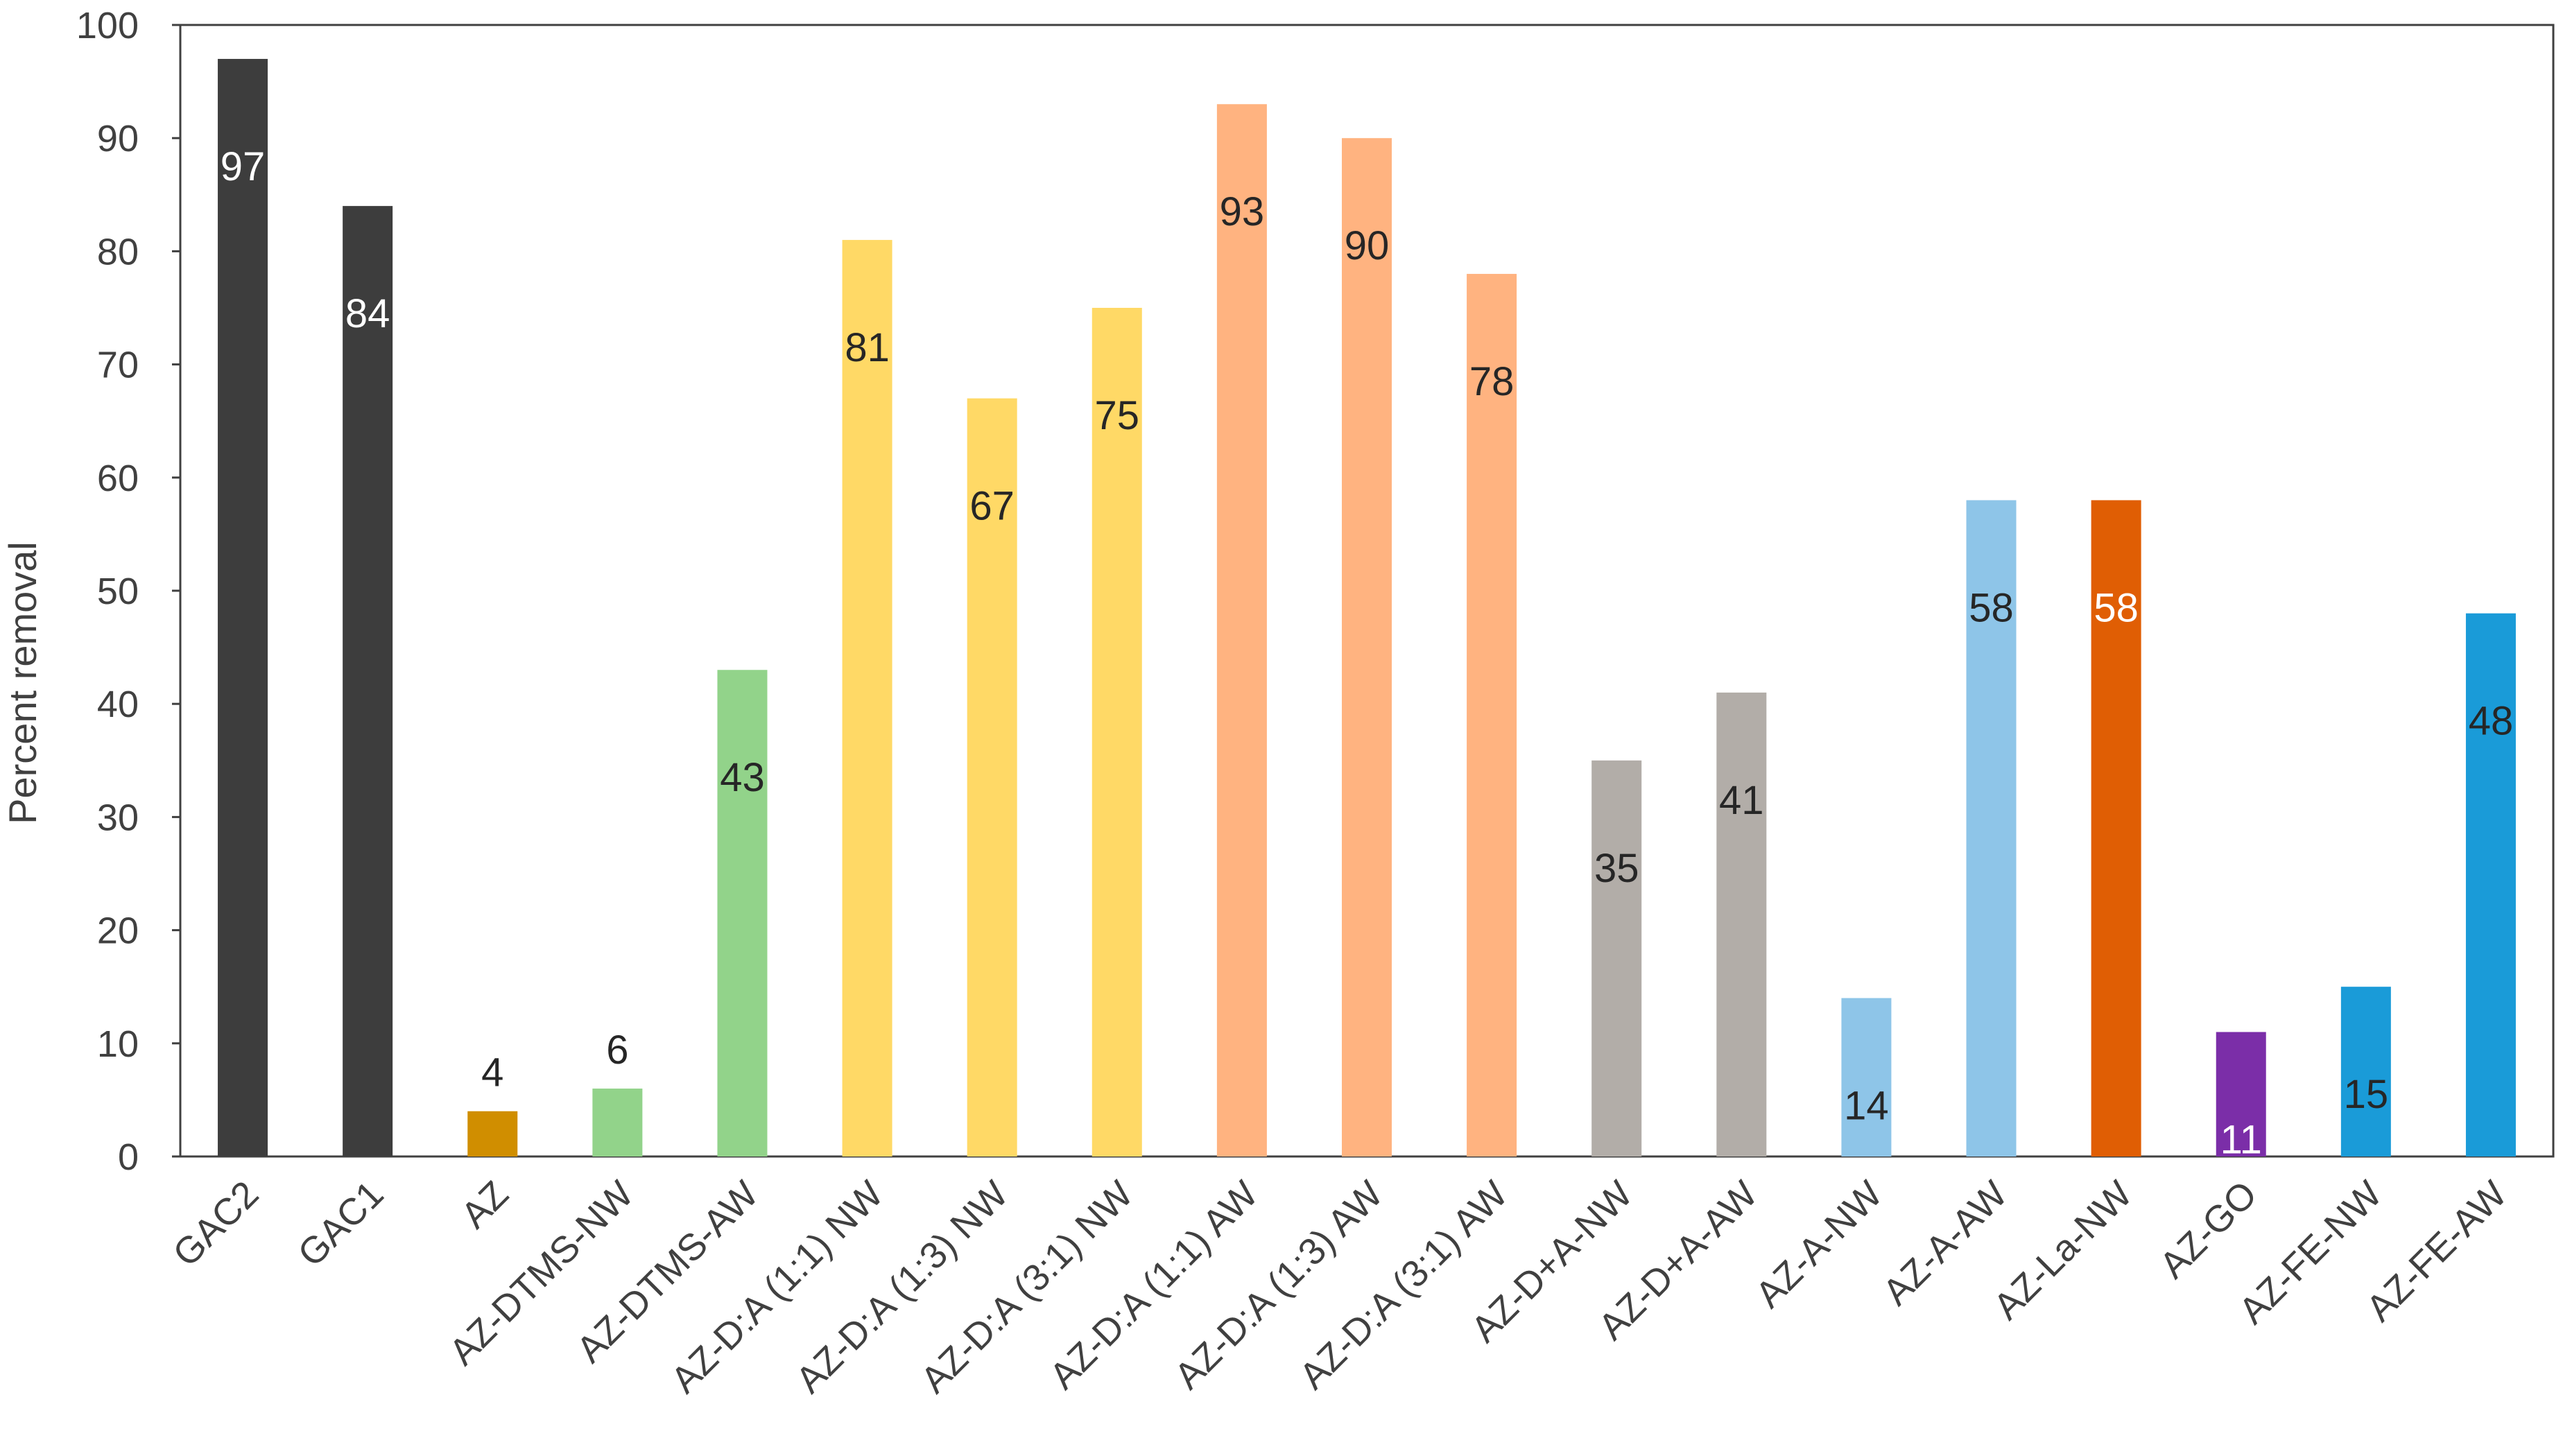  What do you see at coordinates (2366, 1094) in the screenshot?
I see `data-label: 15` at bounding box center [2366, 1094].